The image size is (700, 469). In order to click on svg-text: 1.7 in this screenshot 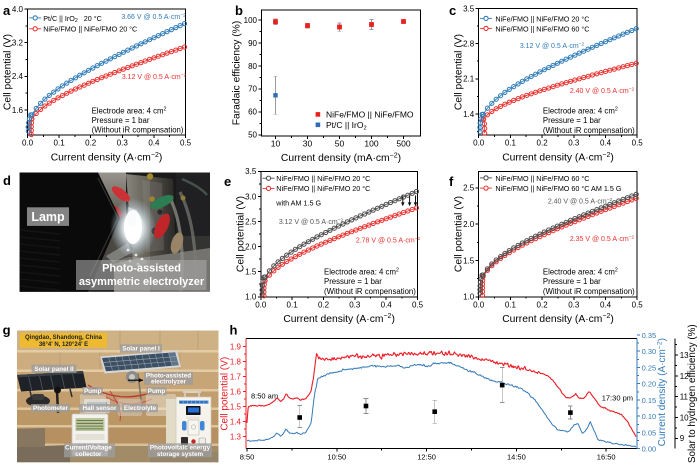, I will do `click(236, 376)`.